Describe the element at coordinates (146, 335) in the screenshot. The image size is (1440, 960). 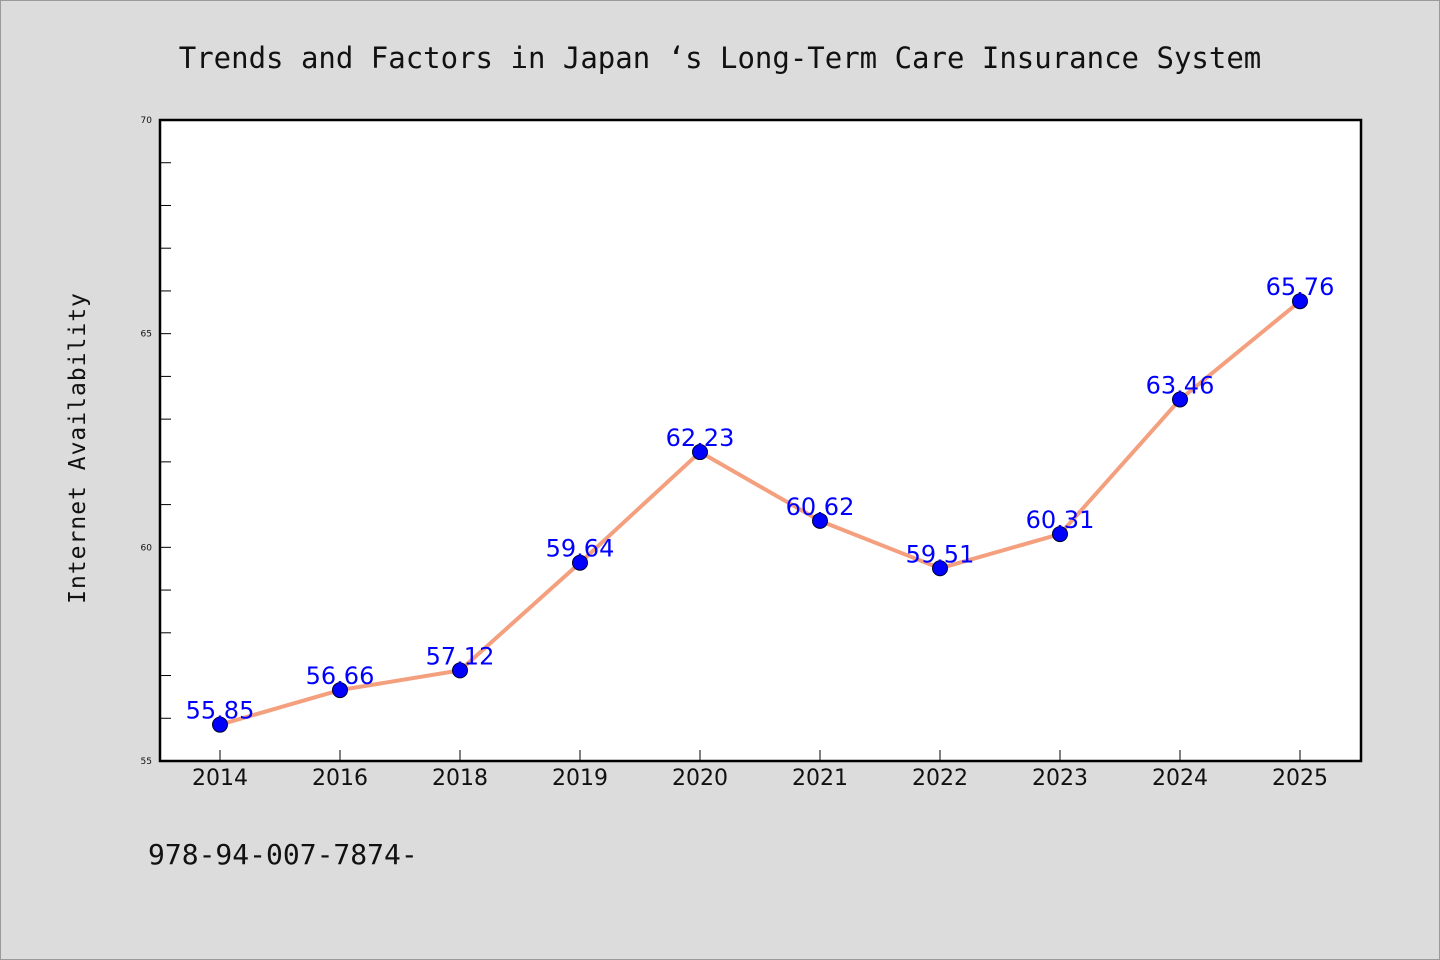
I see `y-tick-label: 65` at that location.